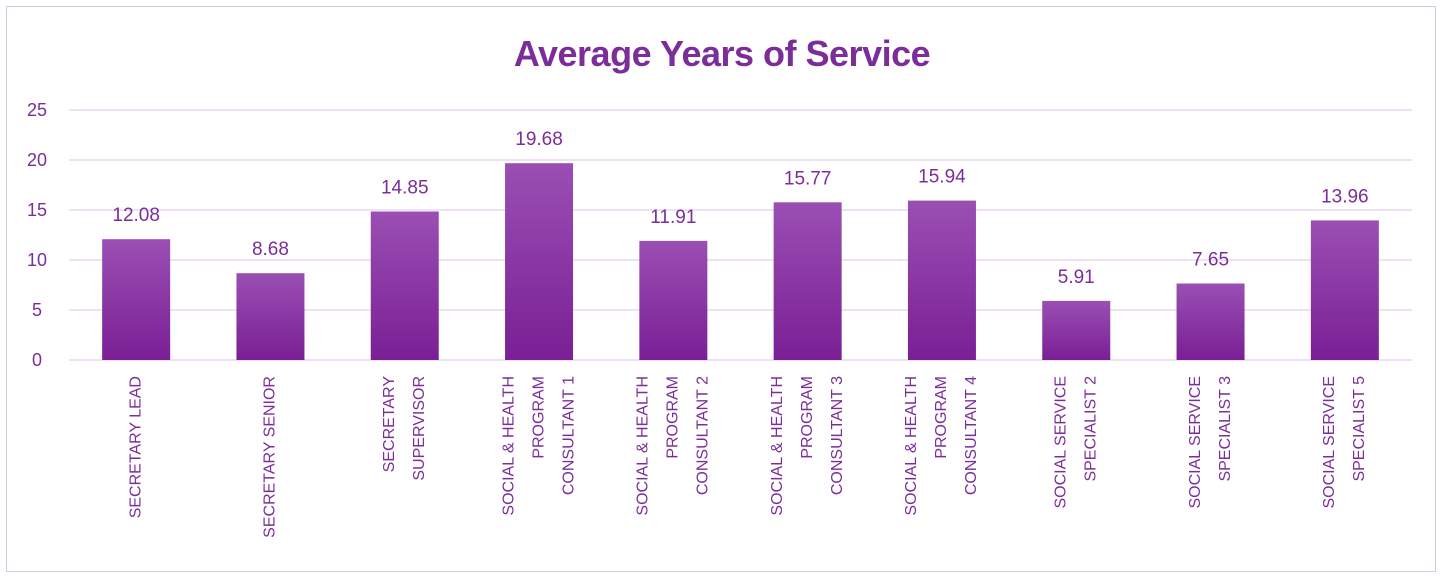 Image resolution: width=1444 pixels, height=578 pixels. Describe the element at coordinates (37, 360) in the screenshot. I see `y-tick-label: 0` at that location.